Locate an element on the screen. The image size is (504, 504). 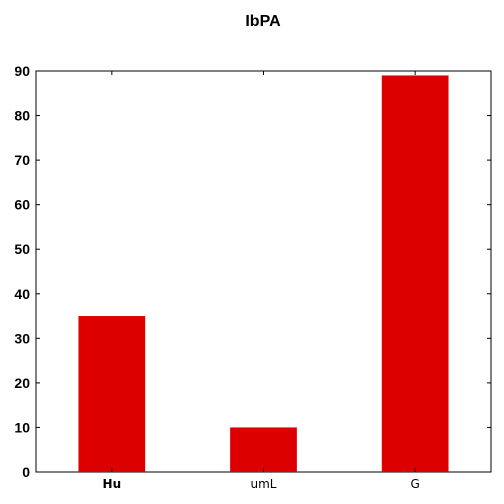
y-tick-label: 80 is located at coordinates (22, 116).